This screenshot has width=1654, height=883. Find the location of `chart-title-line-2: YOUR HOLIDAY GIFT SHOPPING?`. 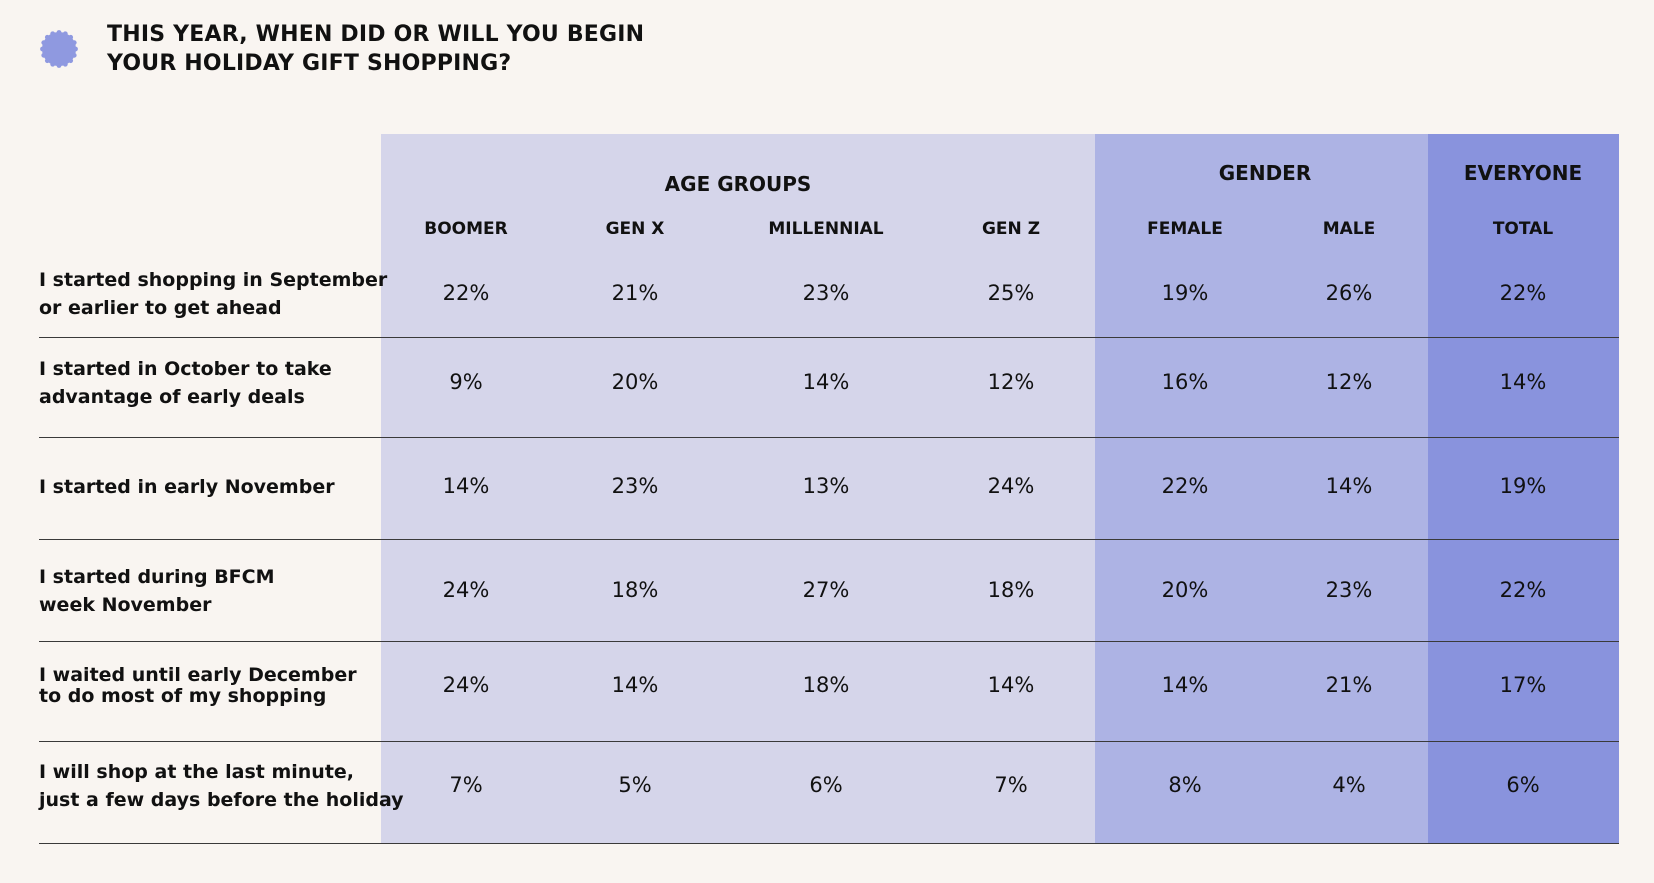

chart-title-line-2: YOUR HOLIDAY GIFT SHOPPING? is located at coordinates (309, 63).